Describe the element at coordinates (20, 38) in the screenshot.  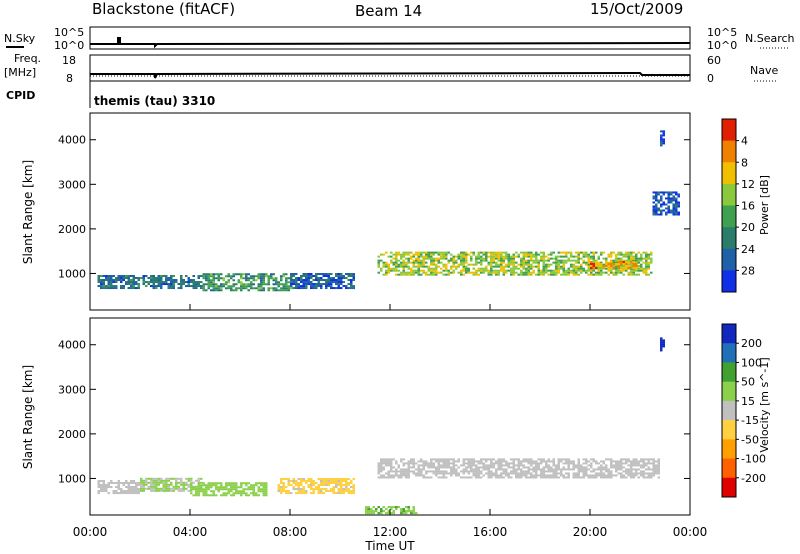
I see `nsky-label: N.Sky` at that location.